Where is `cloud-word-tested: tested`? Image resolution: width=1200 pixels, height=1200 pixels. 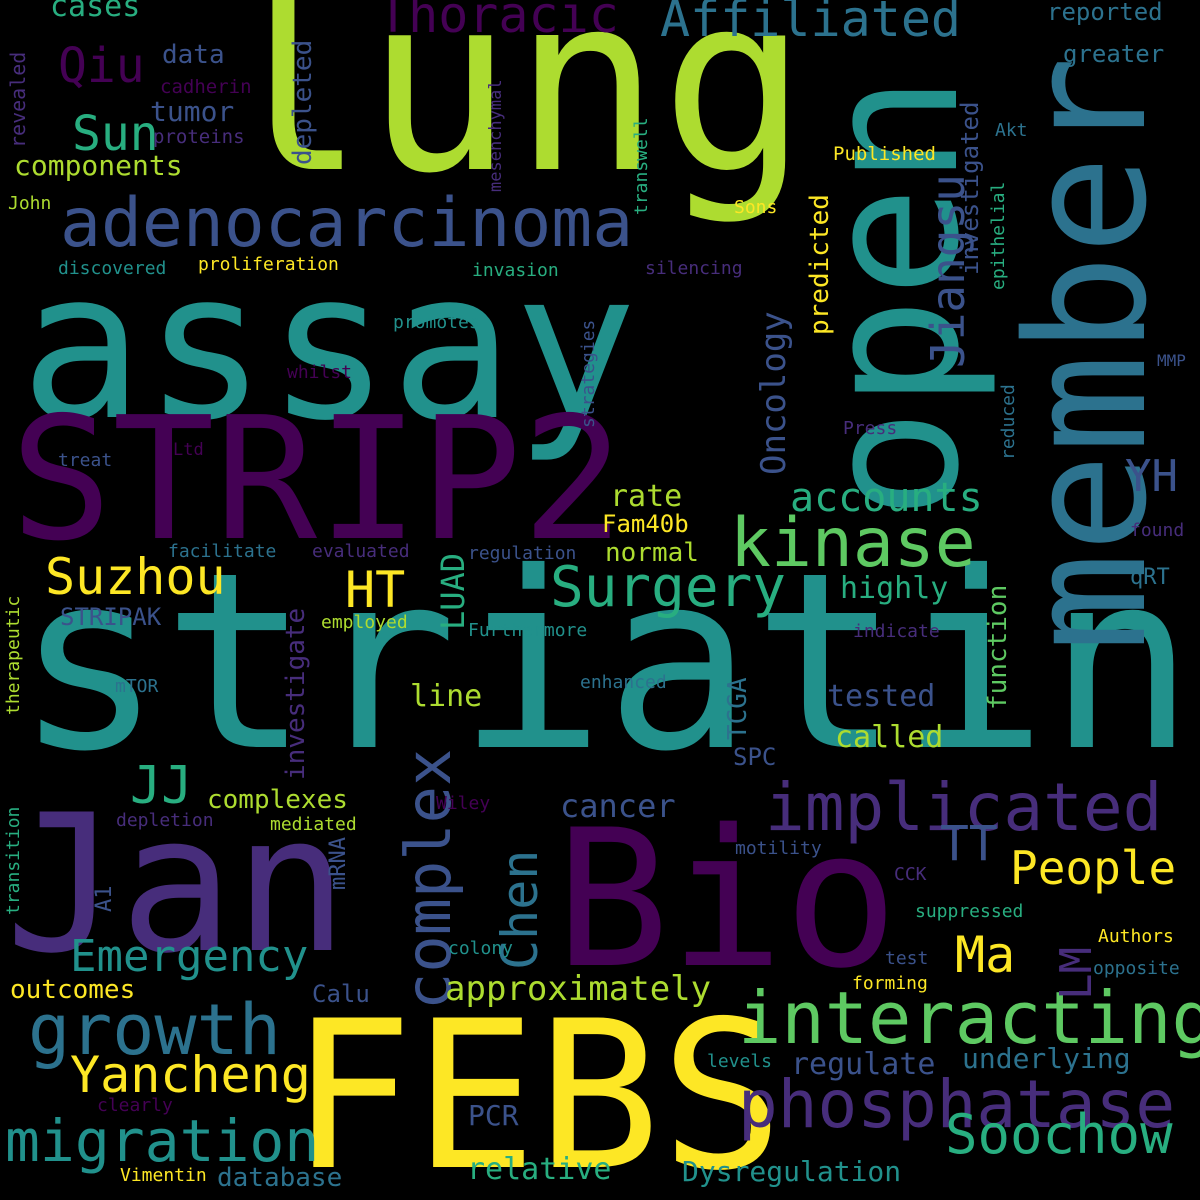 cloud-word-tested: tested is located at coordinates (881, 696).